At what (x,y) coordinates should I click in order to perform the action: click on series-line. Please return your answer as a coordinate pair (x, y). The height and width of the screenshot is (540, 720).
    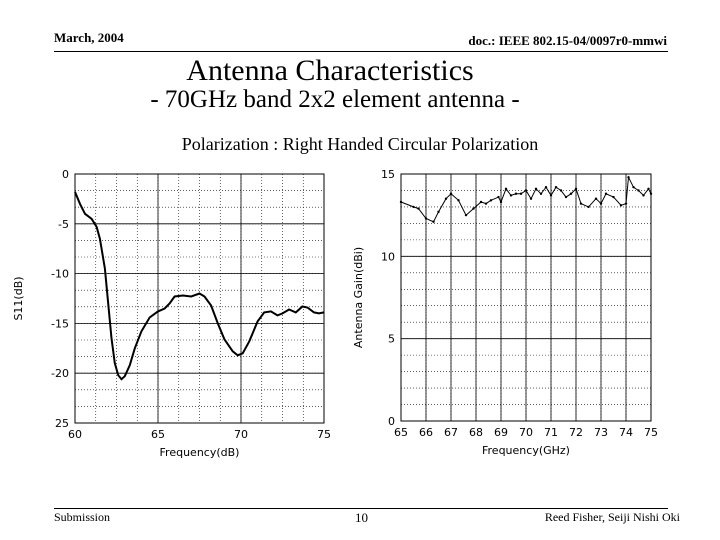
    Looking at the image, I should click on (199, 286).